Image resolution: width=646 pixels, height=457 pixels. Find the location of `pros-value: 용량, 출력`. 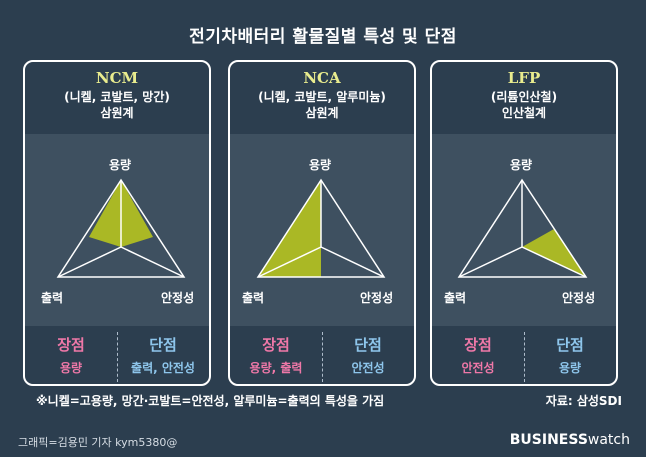

pros-value: 용량, 출력 is located at coordinates (276, 368).